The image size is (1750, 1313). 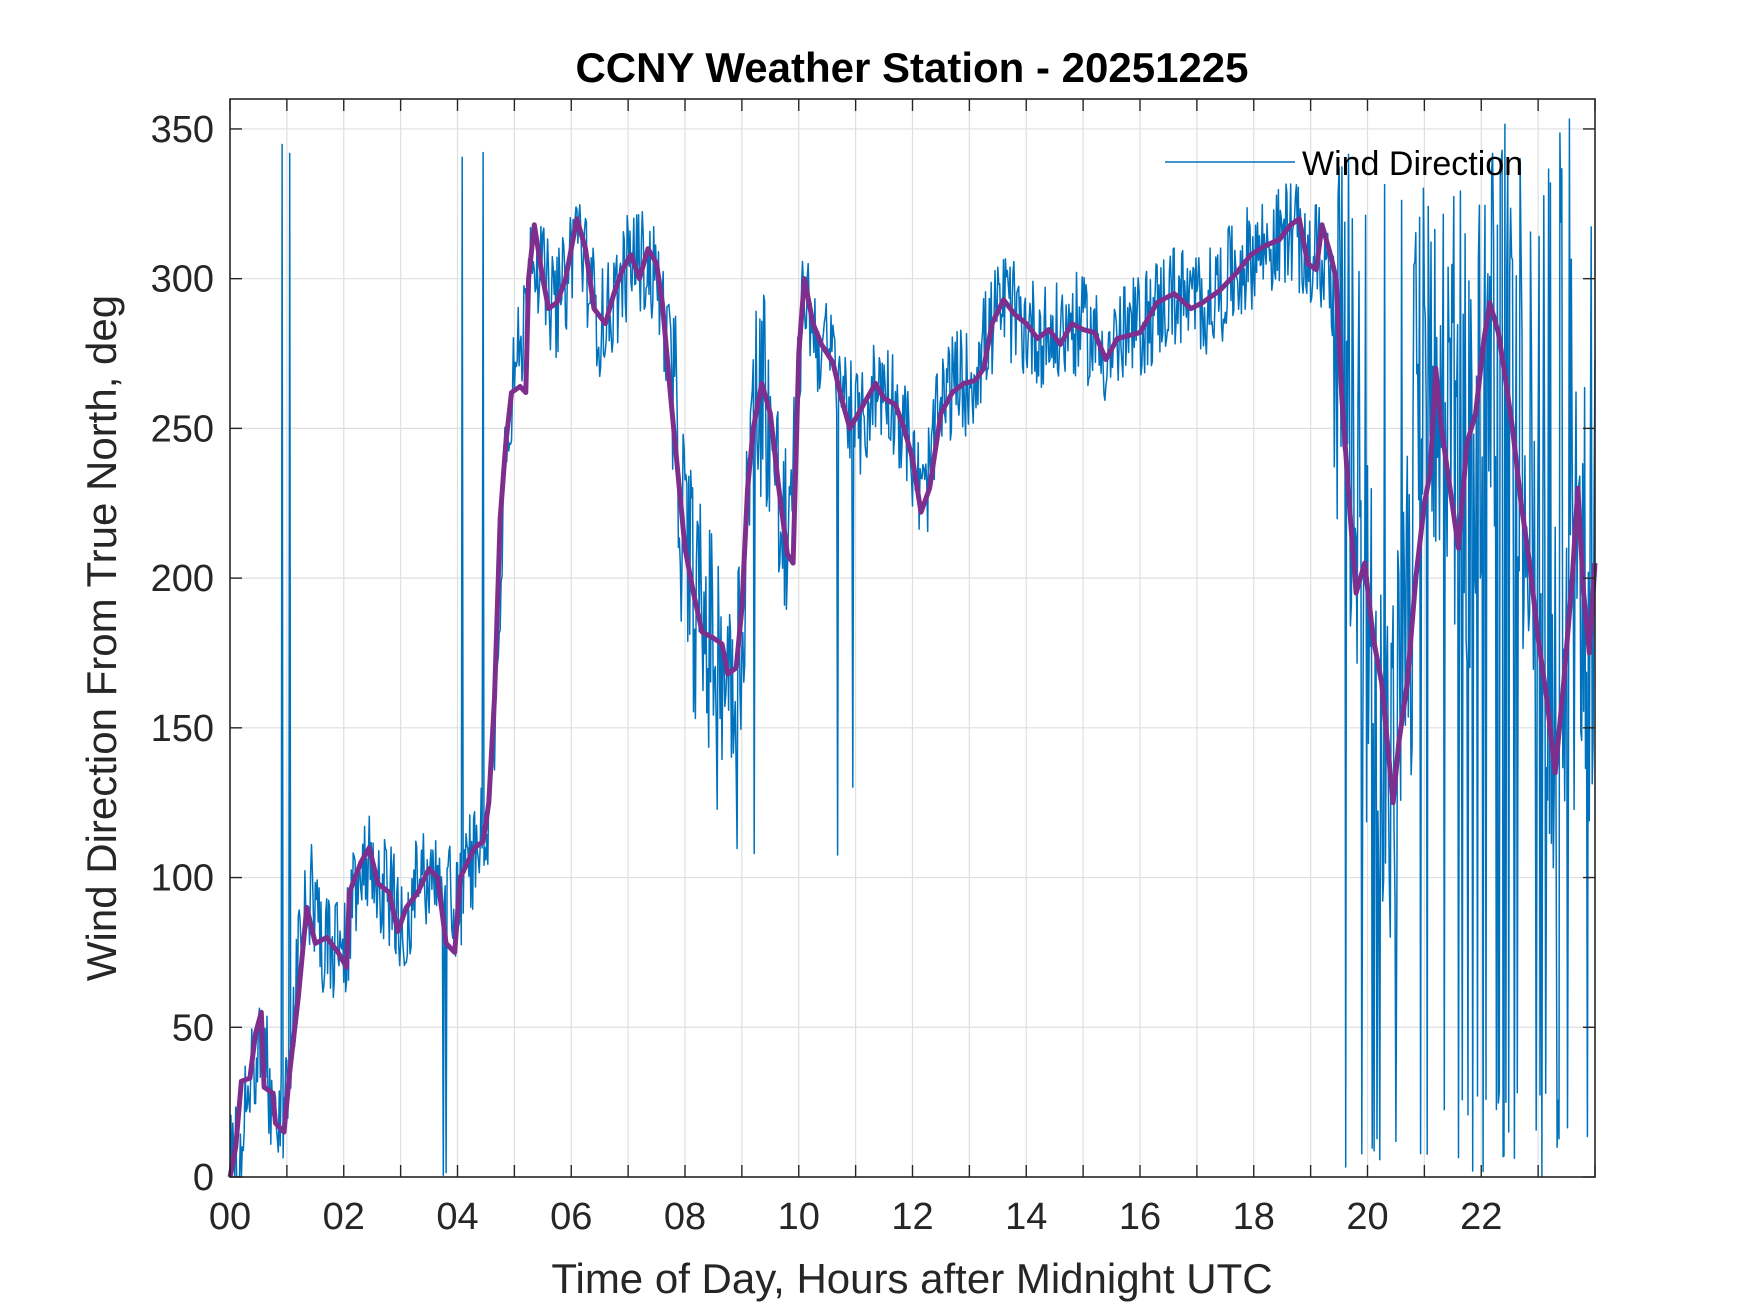 I want to click on y-tick-label: 50, so click(x=193, y=1028).